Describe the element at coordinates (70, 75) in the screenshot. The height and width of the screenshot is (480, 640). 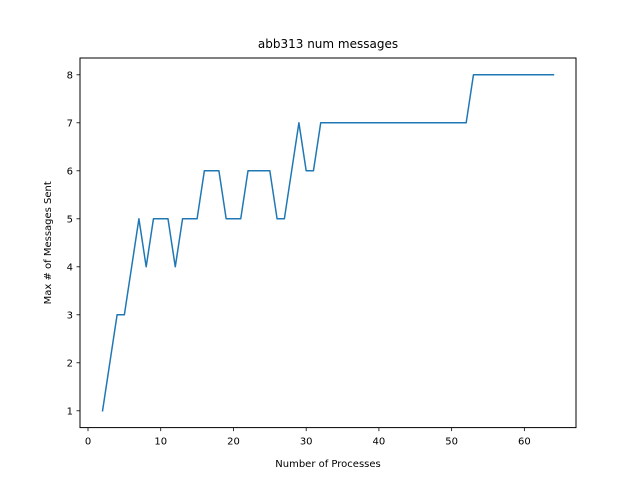
I see `y-tick-label: 8` at that location.